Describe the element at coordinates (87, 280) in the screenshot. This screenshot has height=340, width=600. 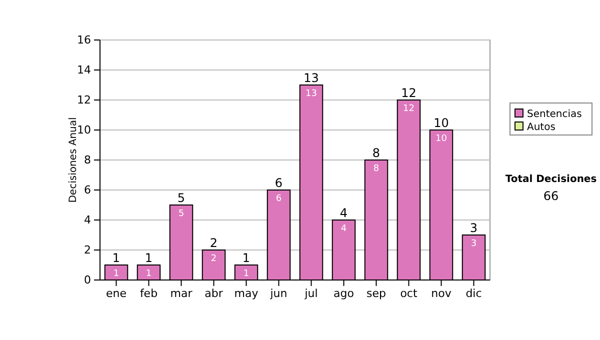
I see `y-tick-label: 0` at that location.